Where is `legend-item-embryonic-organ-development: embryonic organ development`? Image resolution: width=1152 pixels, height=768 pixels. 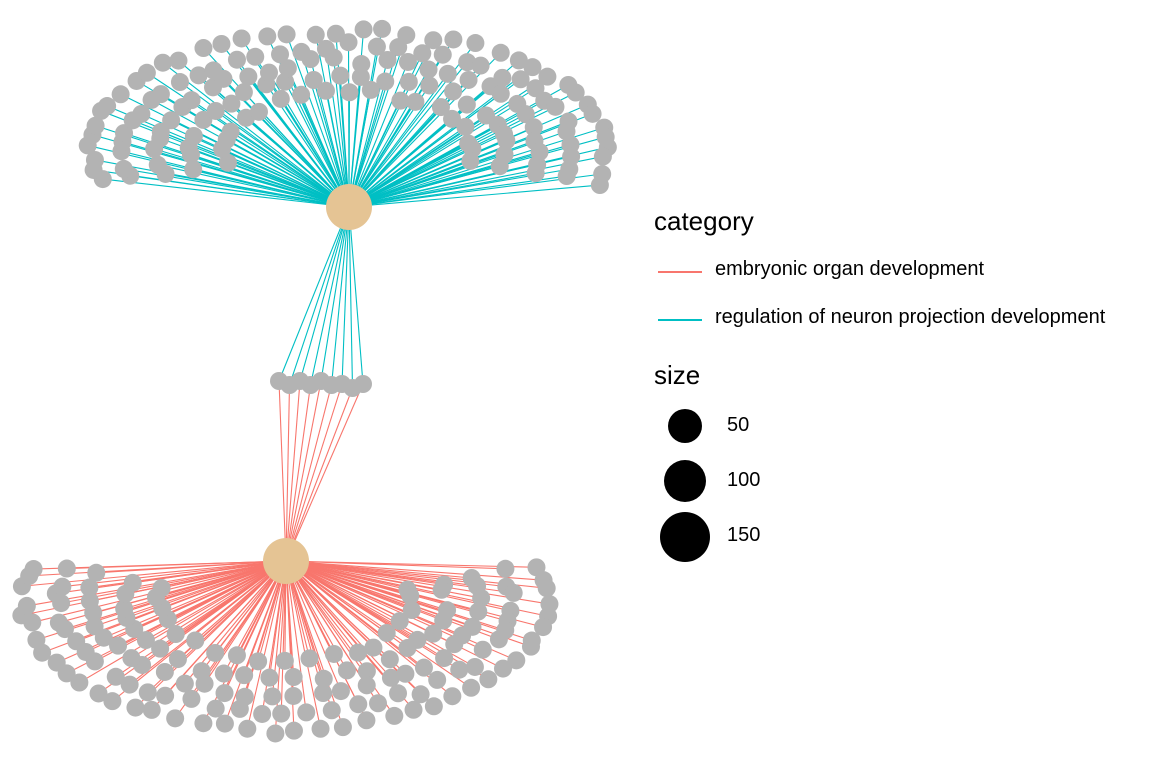 legend-item-embryonic-organ-development: embryonic organ development is located at coordinates (903, 278).